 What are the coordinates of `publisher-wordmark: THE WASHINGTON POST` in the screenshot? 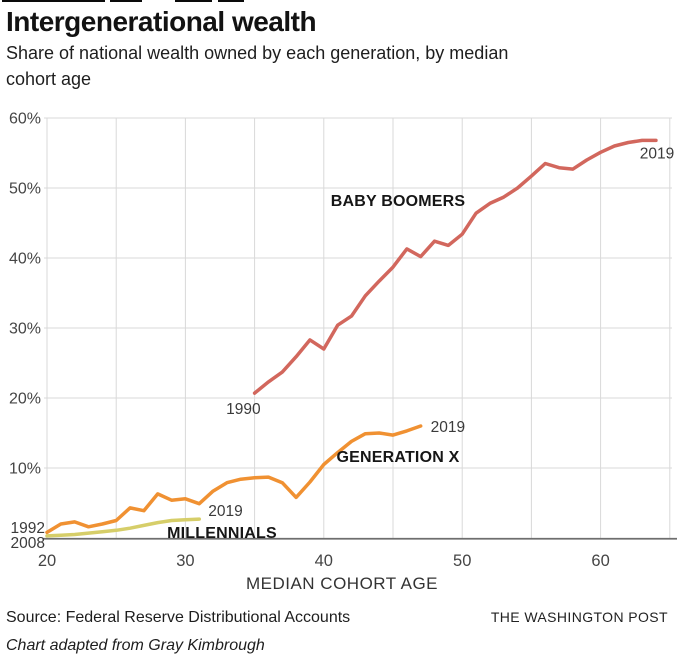 It's located at (579, 617).